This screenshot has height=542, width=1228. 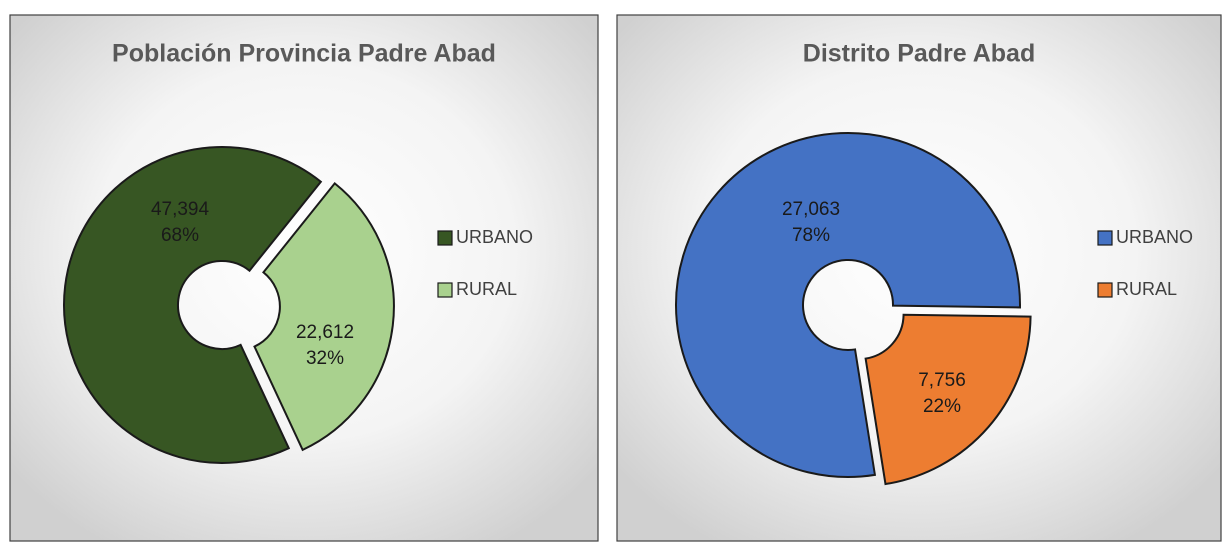 What do you see at coordinates (942, 380) in the screenshot?
I see `data-label-value: 7,756` at bounding box center [942, 380].